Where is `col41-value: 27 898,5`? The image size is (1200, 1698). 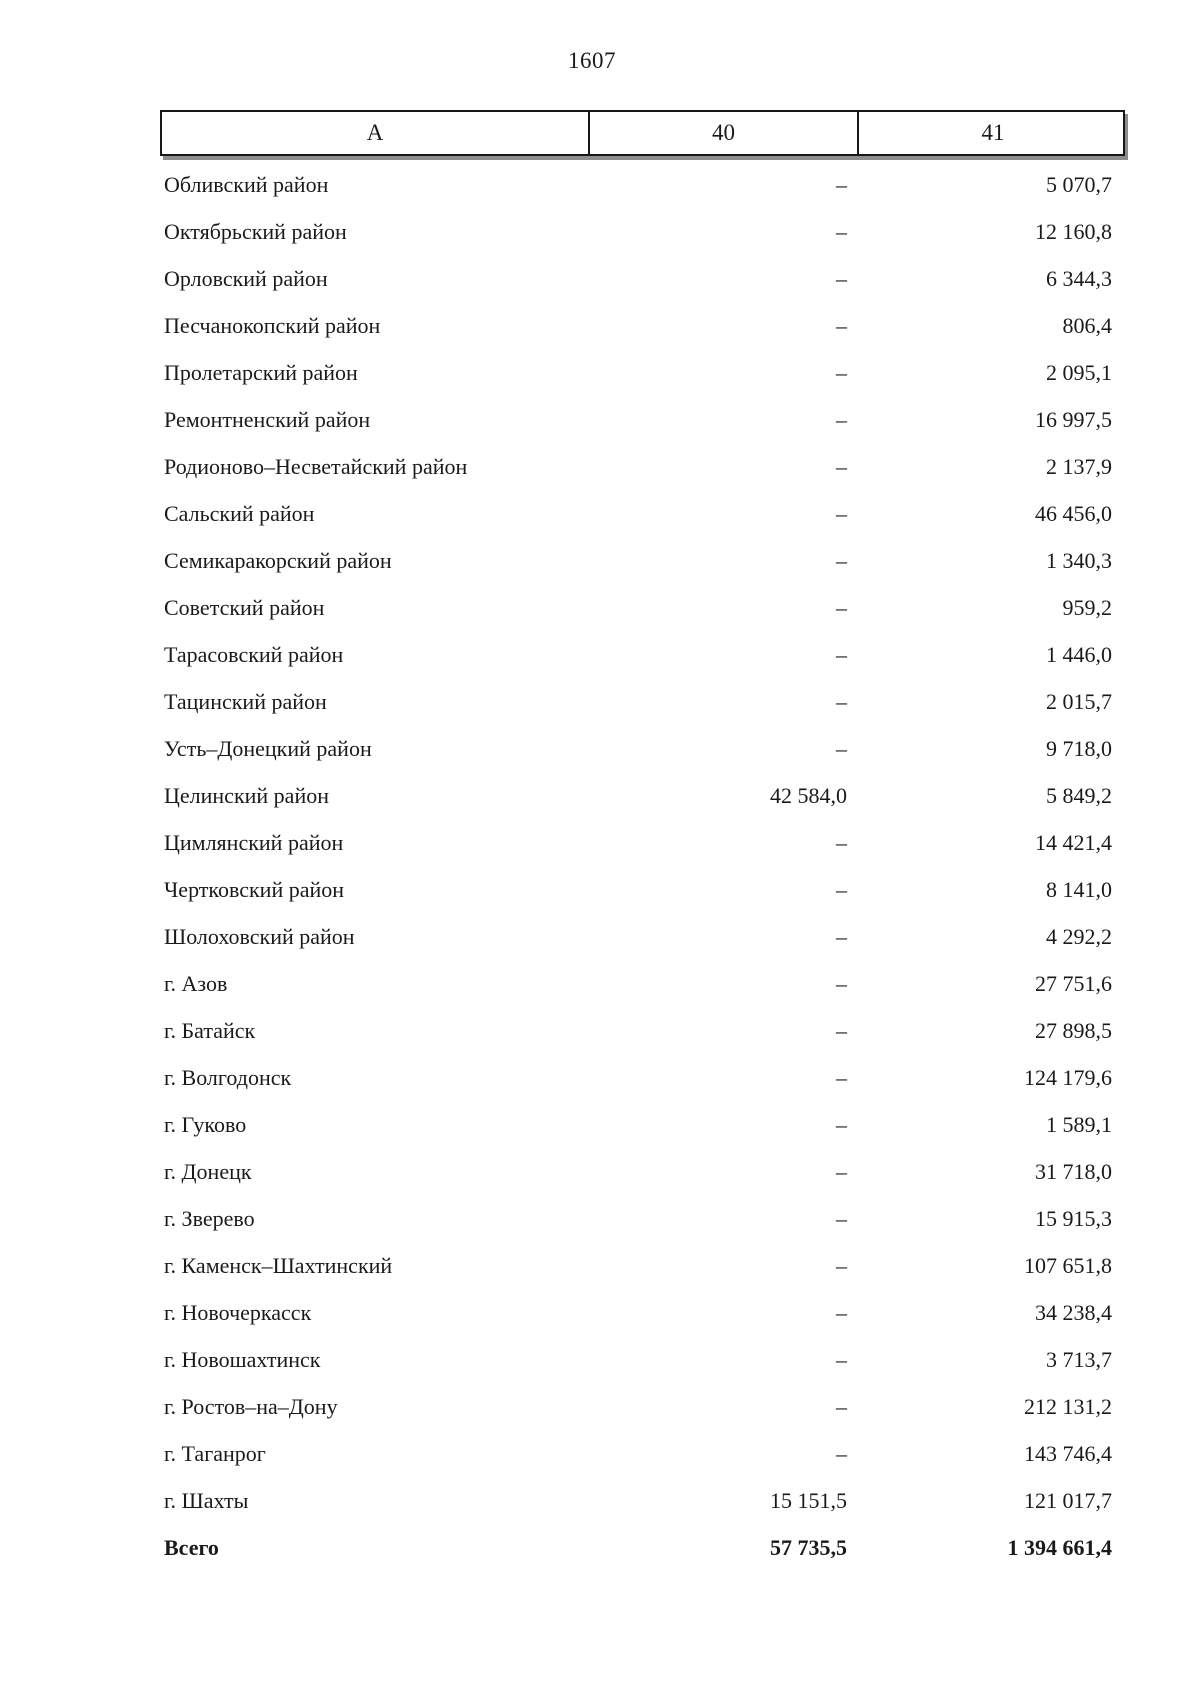
col41-value: 27 898,5 is located at coordinates (1073, 1030).